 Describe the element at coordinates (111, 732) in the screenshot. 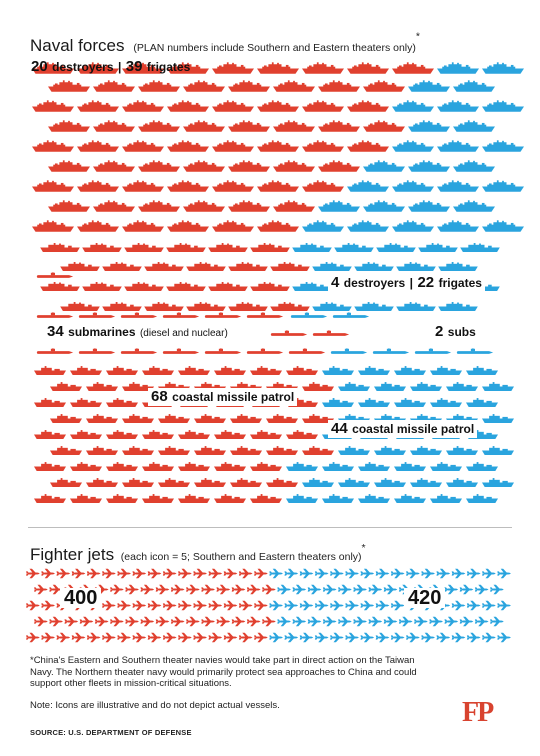

I see `source-credit: SOURCE: U.S. DEPARTMENT OF DEFENSE` at that location.